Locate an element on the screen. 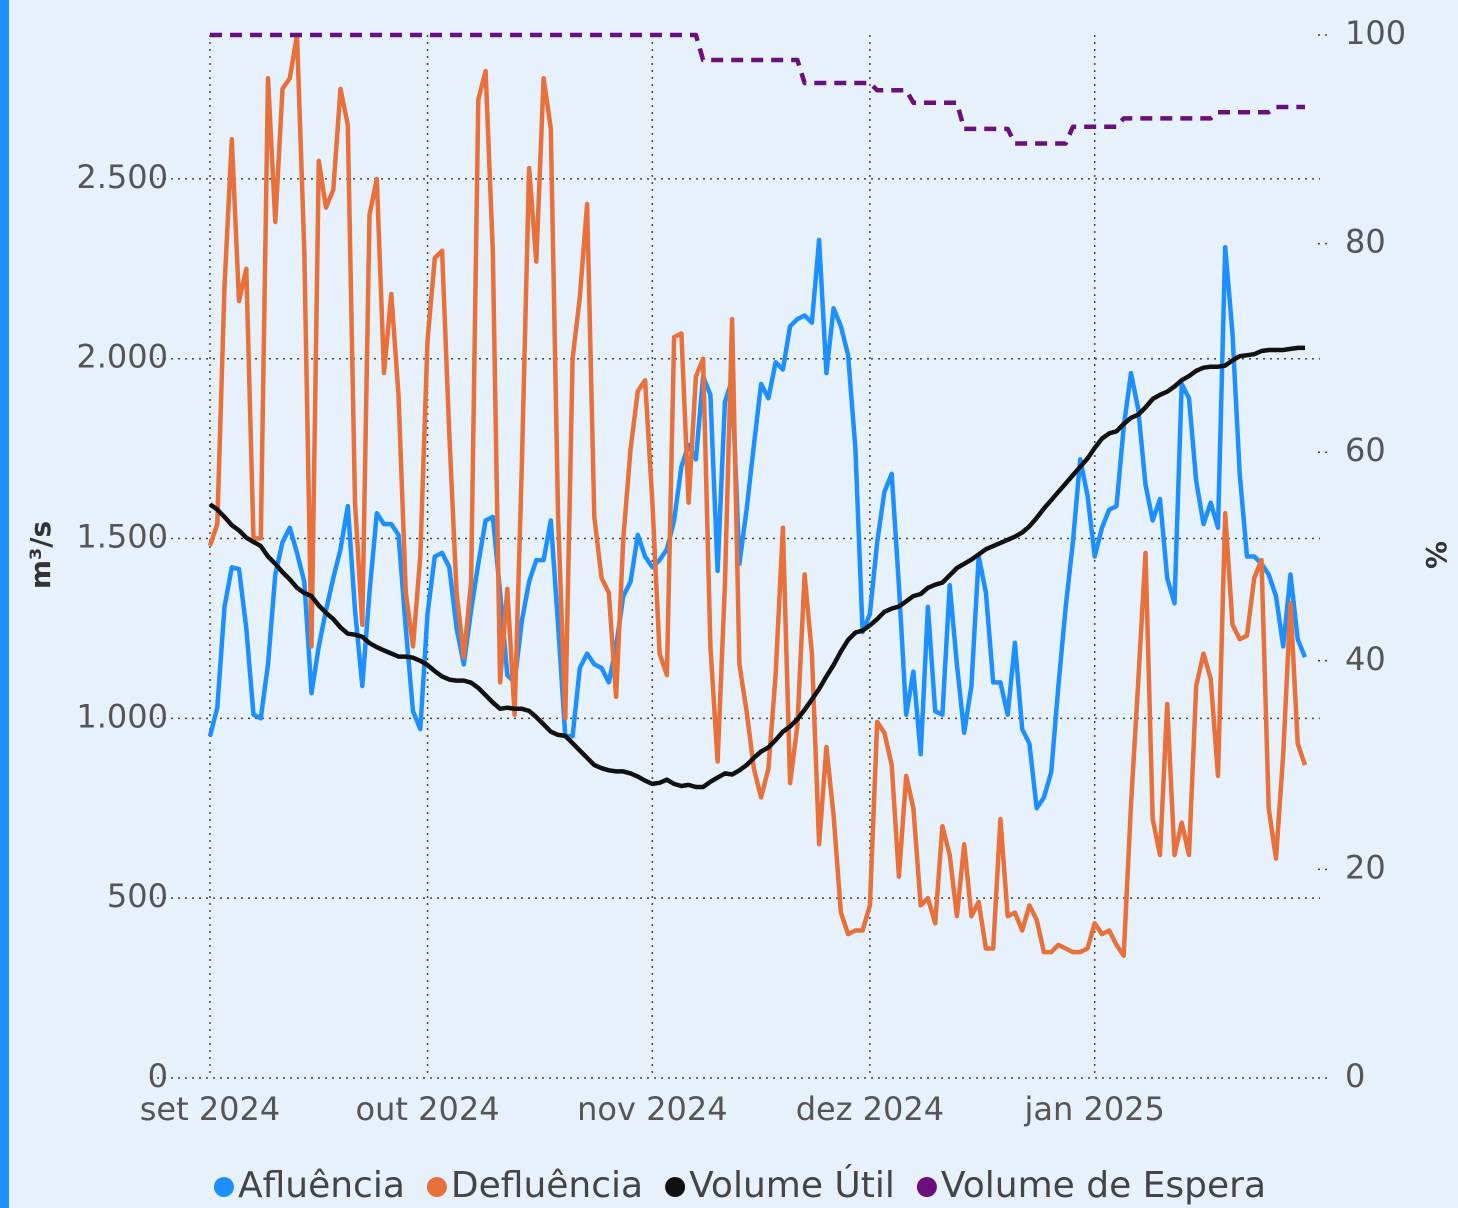 This screenshot has width=1458, height=1208. legend-label: Defluência is located at coordinates (547, 1185).